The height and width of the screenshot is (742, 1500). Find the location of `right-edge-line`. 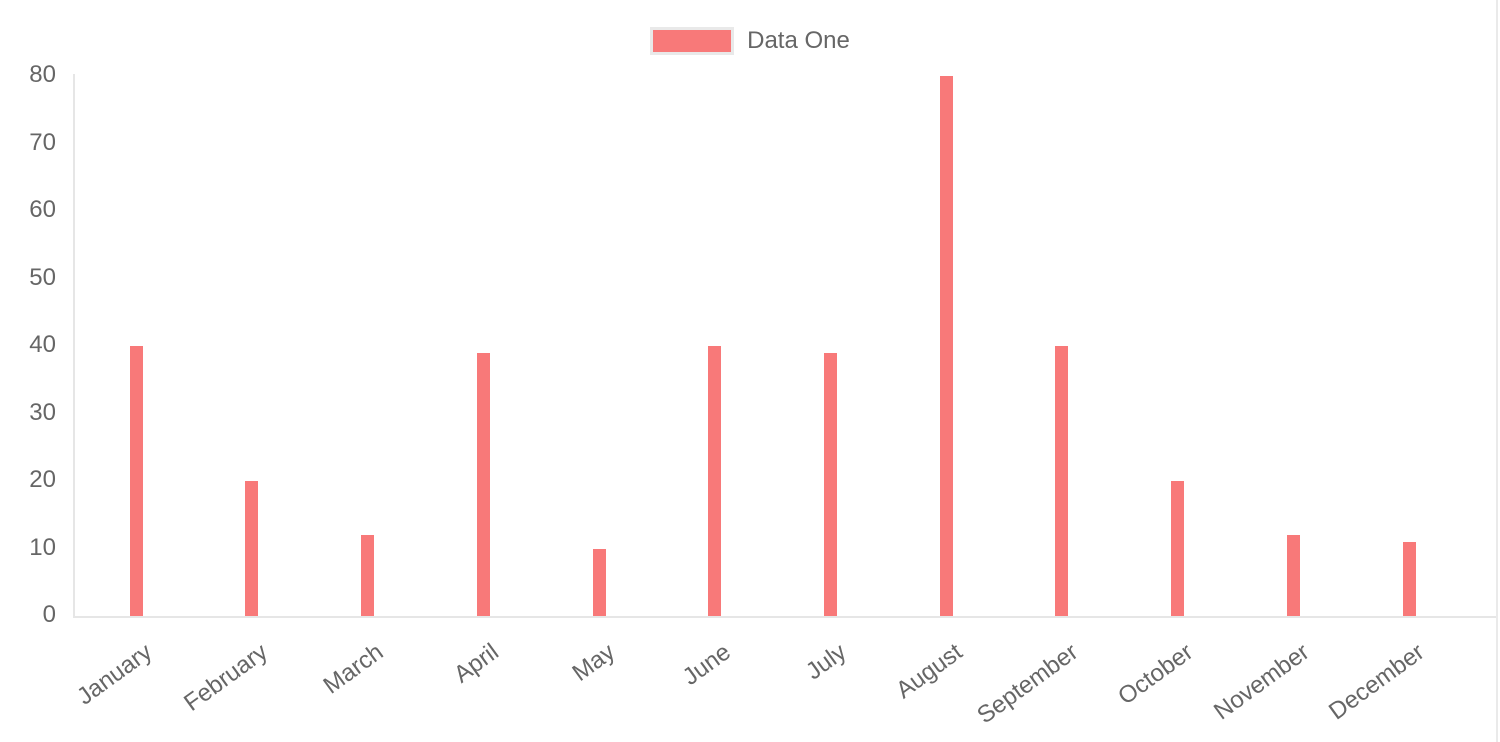

right-edge-line is located at coordinates (1497, 371).